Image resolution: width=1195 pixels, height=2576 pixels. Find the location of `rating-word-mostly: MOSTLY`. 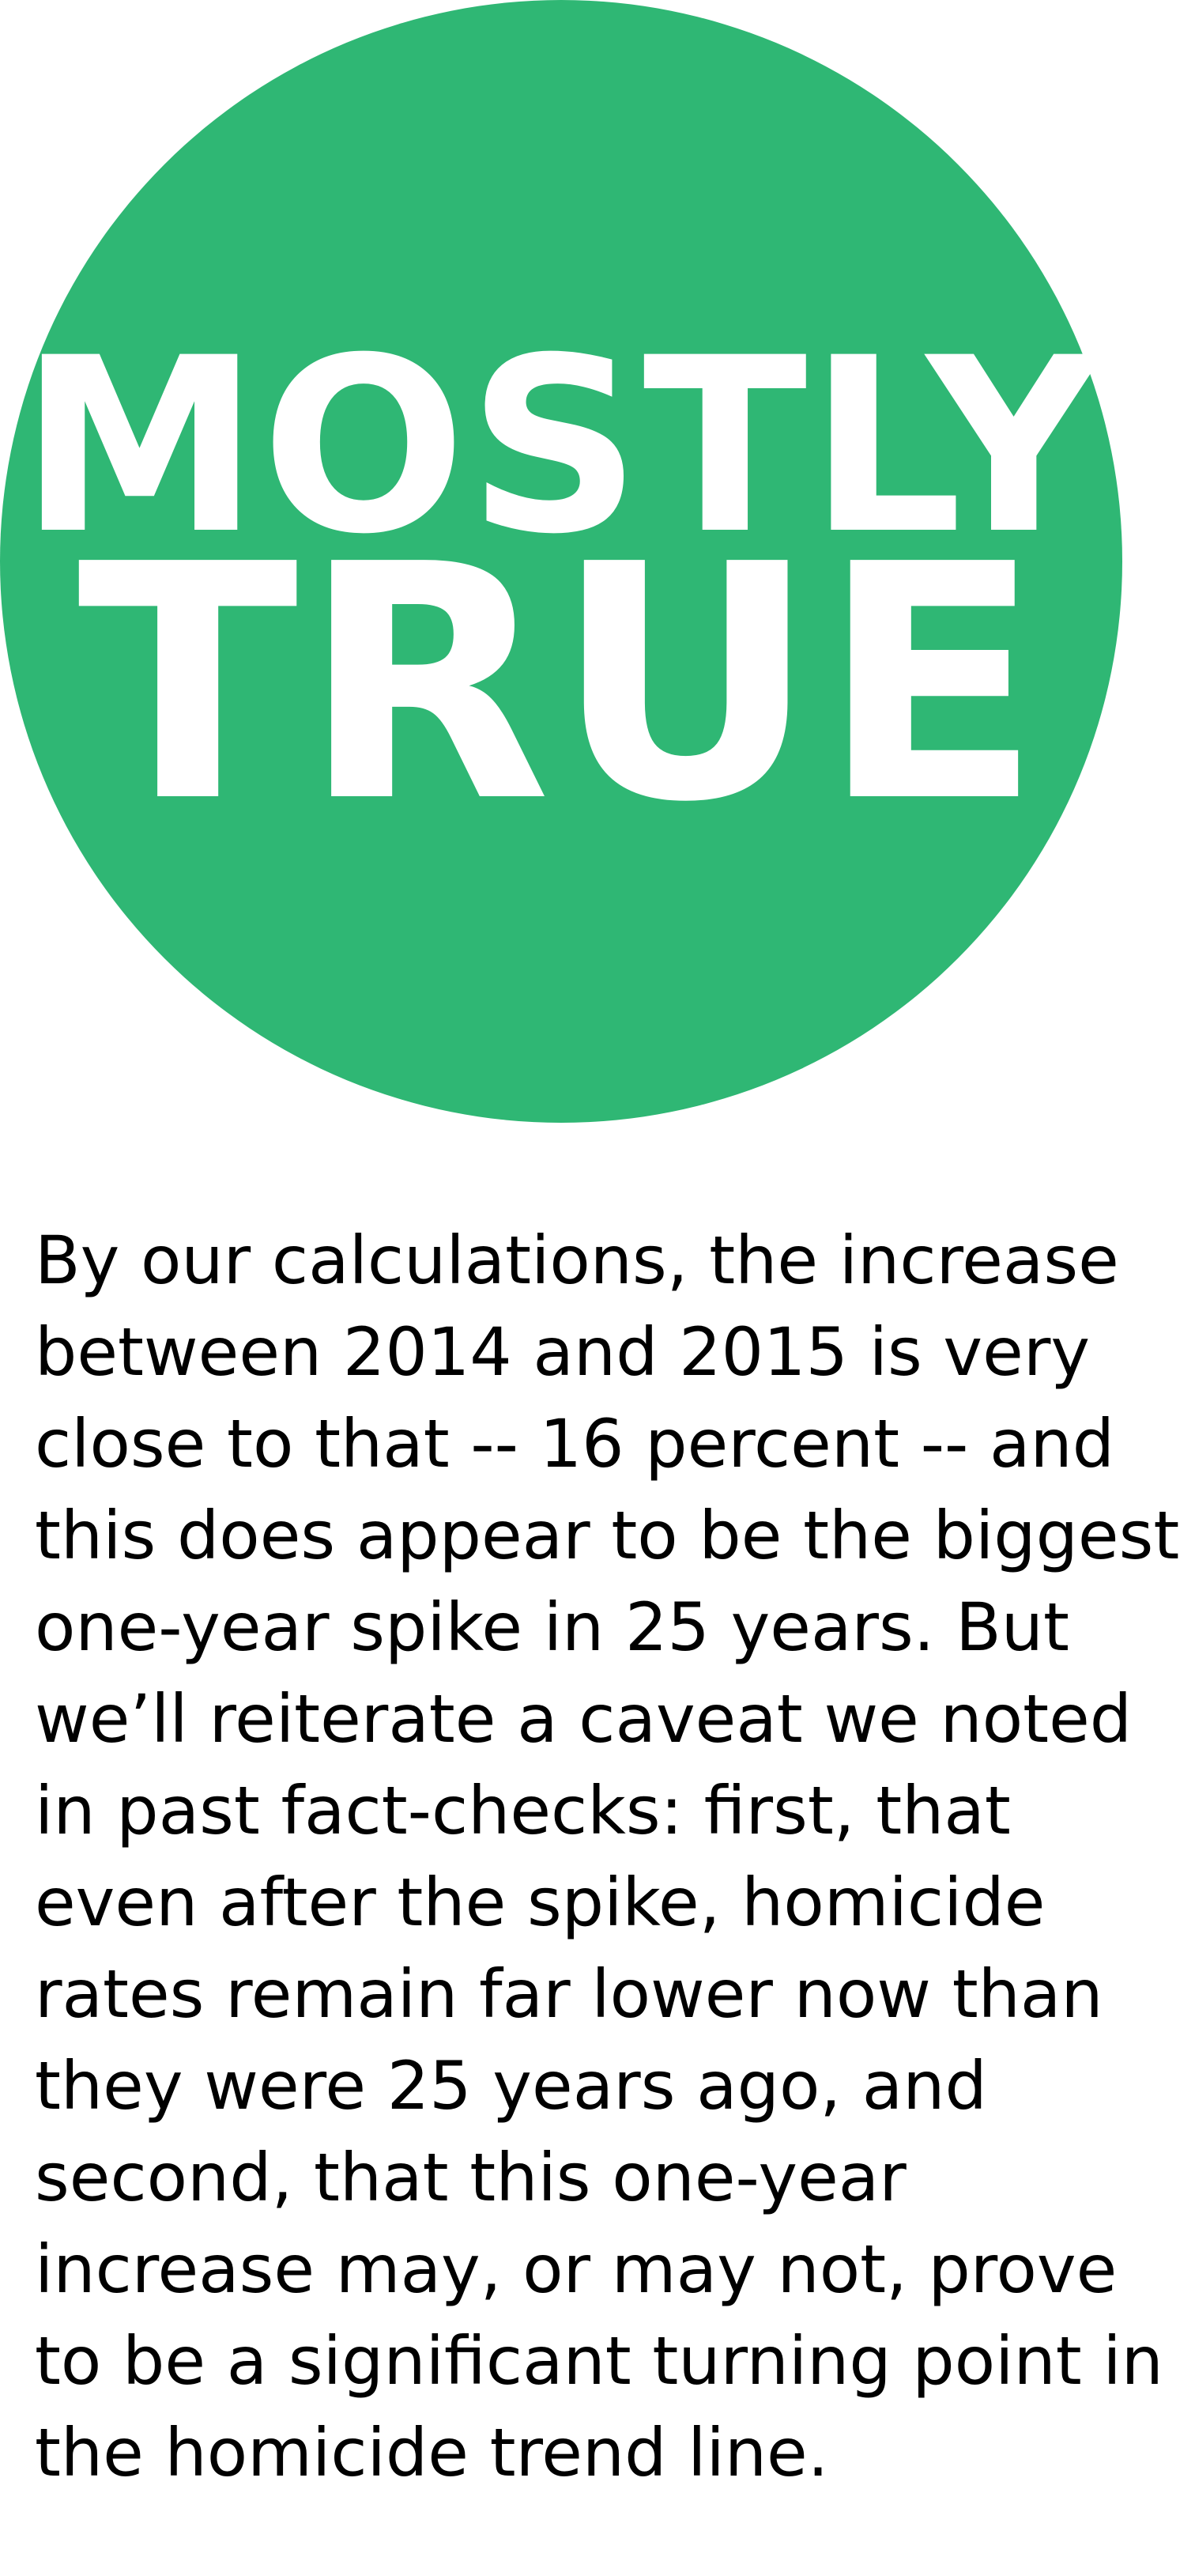

rating-word-mostly: MOSTLY is located at coordinates (561, 446).